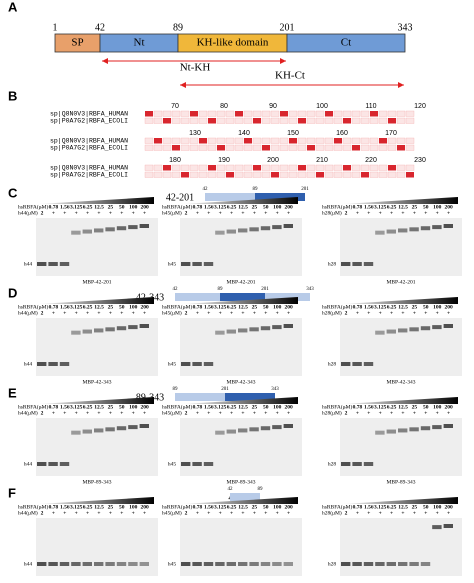 This screenshot has height=583, width=474. I want to click on panel-letter: F, so click(12, 492).